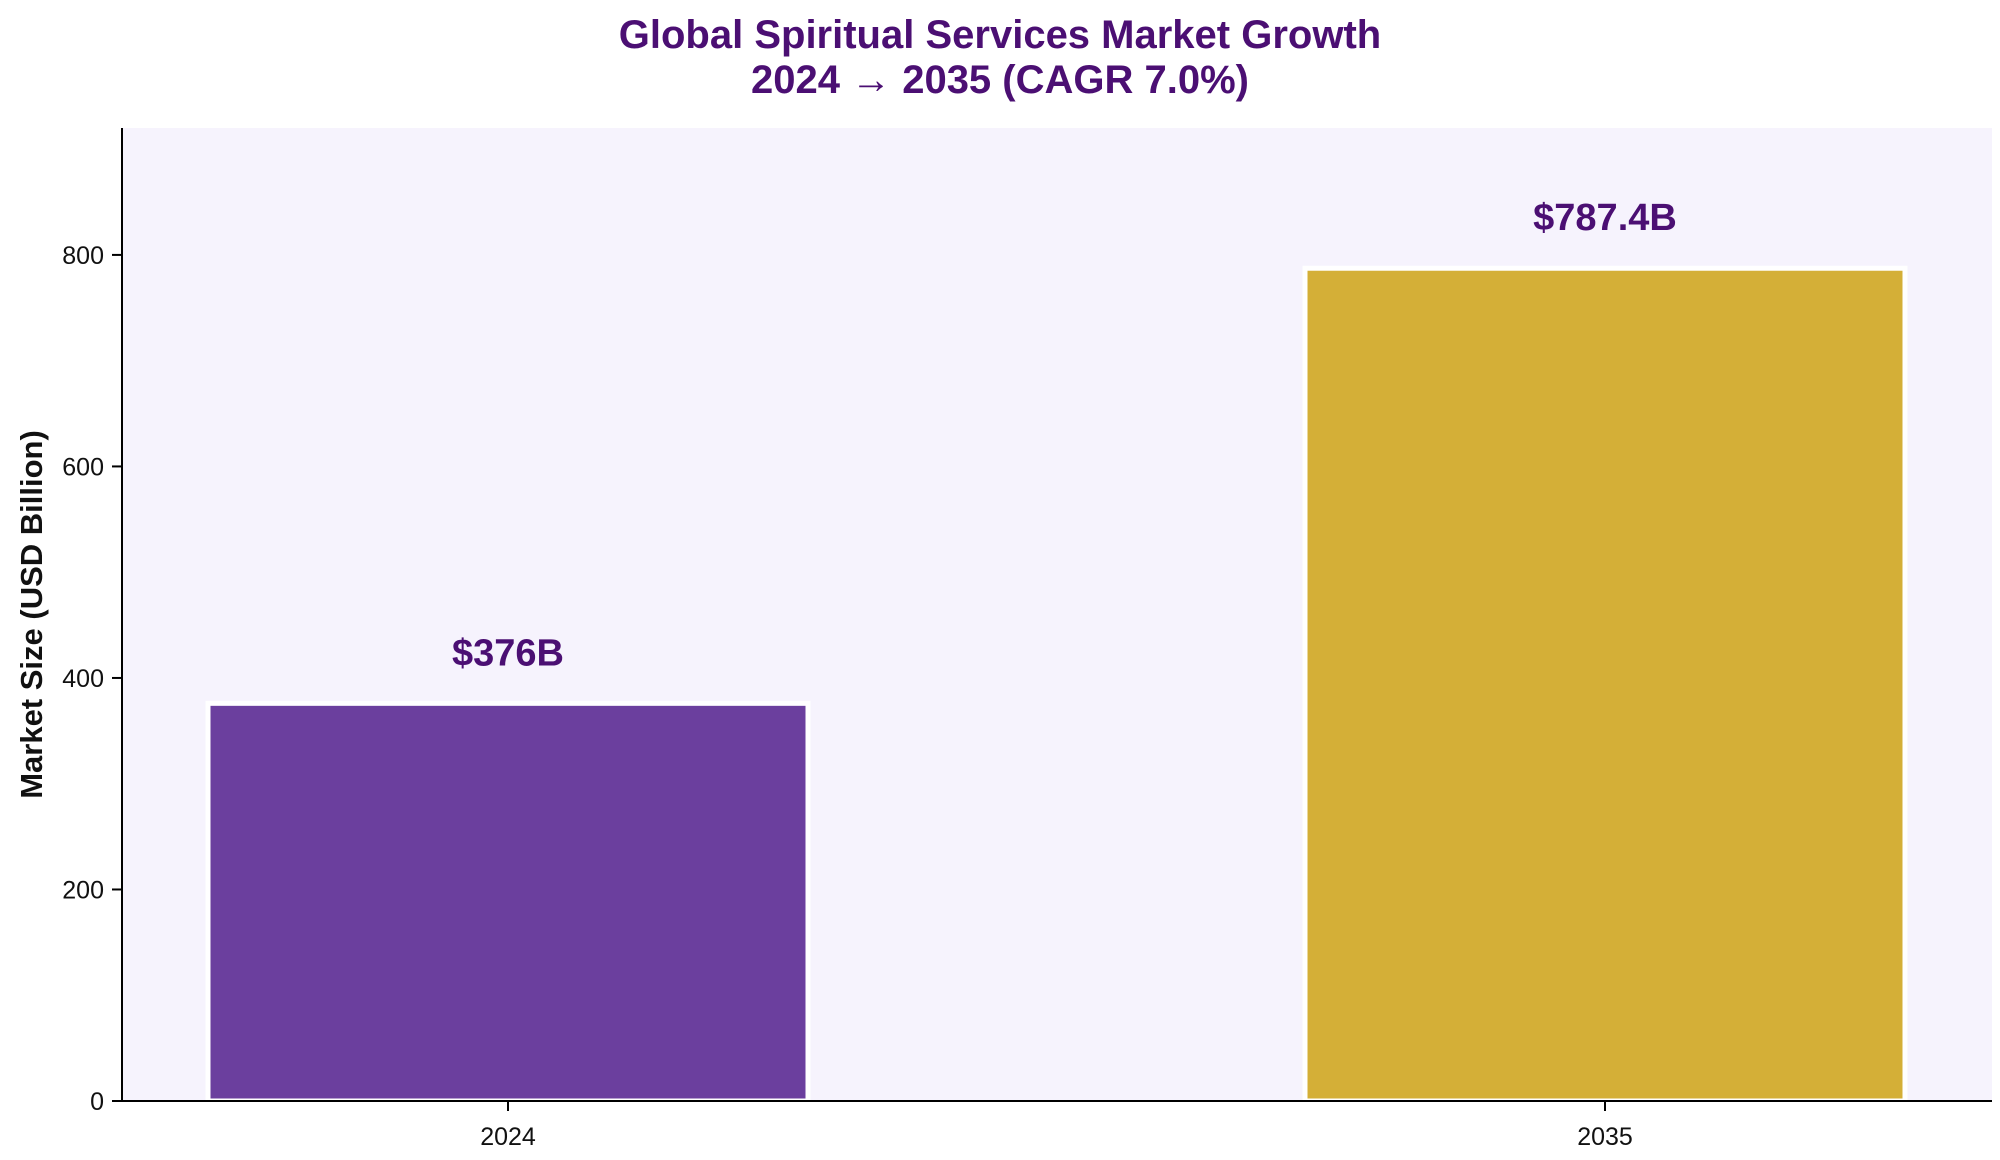 The image size is (2000, 1160). I want to click on y-tick-label-400: 400, so click(83, 679).